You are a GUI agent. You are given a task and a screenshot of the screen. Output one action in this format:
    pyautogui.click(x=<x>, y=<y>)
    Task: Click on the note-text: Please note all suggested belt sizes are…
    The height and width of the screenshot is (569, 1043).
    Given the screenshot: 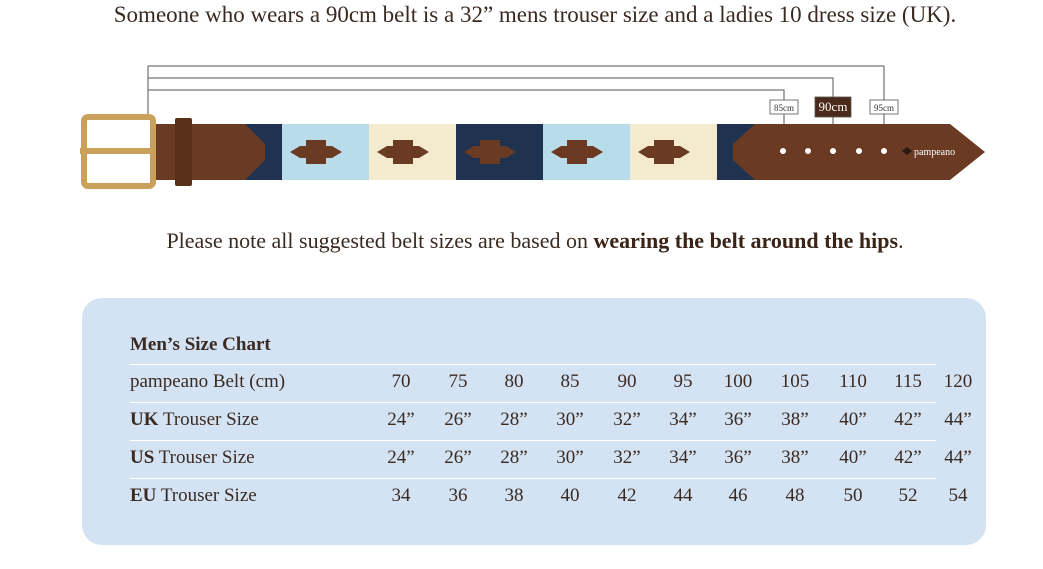 What is the action you would take?
    pyautogui.click(x=380, y=240)
    